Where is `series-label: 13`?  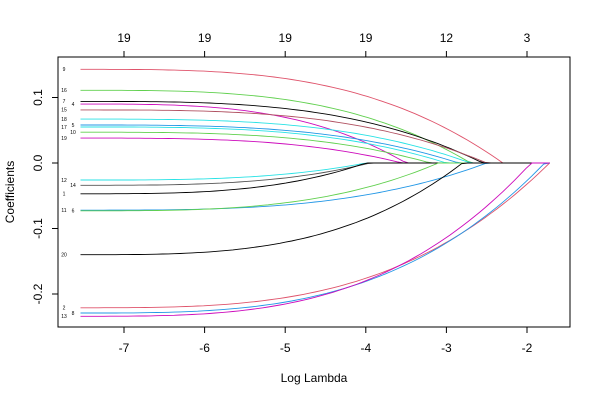 series-label: 13 is located at coordinates (64, 317).